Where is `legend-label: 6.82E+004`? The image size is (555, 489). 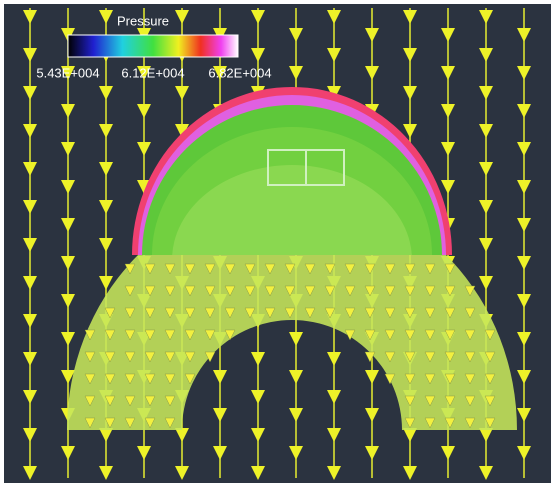
legend-label: 6.82E+004 is located at coordinates (239, 72).